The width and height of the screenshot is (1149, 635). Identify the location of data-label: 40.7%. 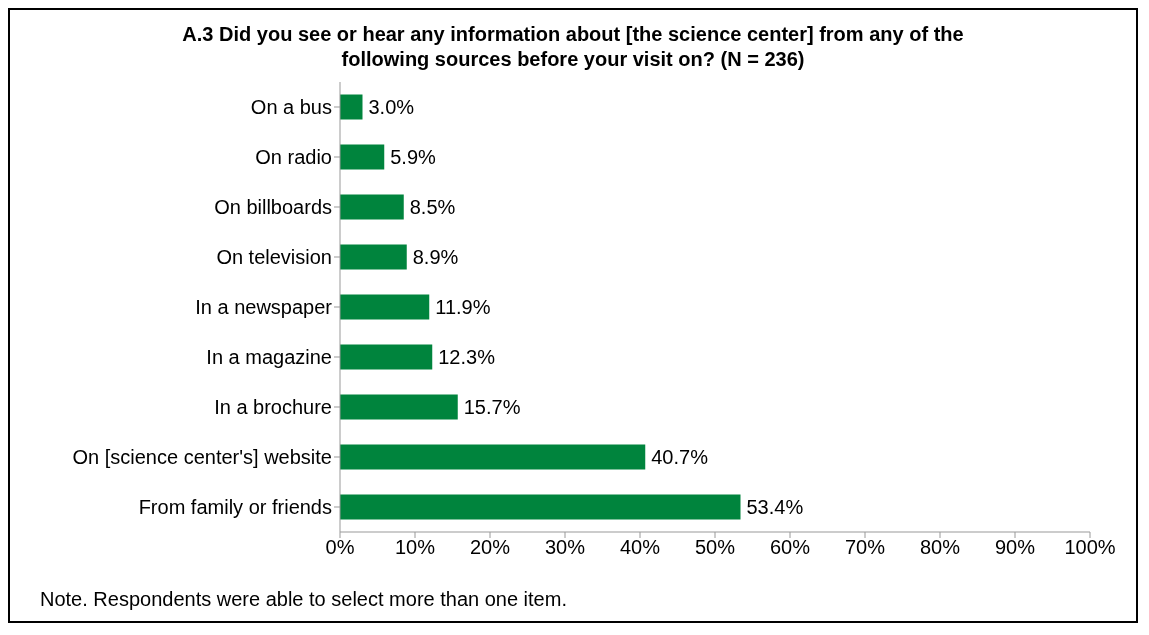
(680, 457).